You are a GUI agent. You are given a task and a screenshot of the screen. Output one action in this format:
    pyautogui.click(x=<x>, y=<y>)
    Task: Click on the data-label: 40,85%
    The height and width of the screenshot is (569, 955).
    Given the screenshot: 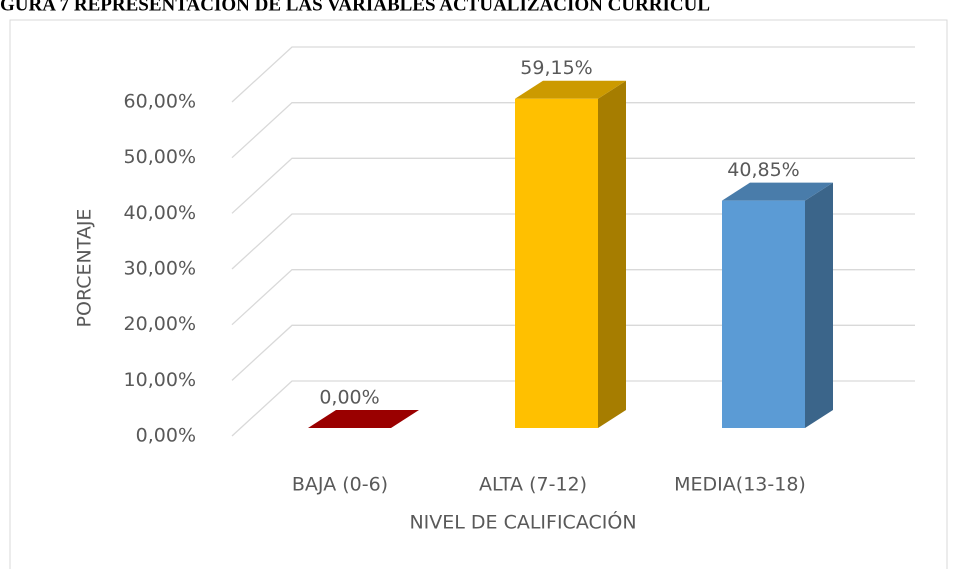 What is the action you would take?
    pyautogui.click(x=763, y=170)
    